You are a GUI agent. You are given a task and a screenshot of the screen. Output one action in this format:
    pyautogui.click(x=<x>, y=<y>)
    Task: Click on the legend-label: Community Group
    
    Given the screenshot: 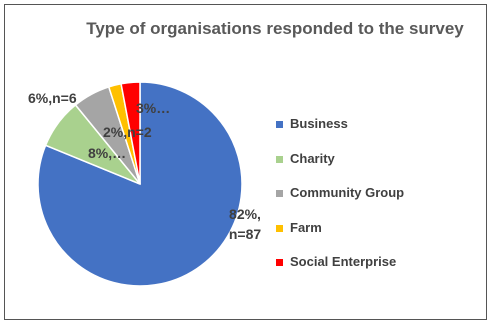 What is the action you would take?
    pyautogui.click(x=347, y=192)
    